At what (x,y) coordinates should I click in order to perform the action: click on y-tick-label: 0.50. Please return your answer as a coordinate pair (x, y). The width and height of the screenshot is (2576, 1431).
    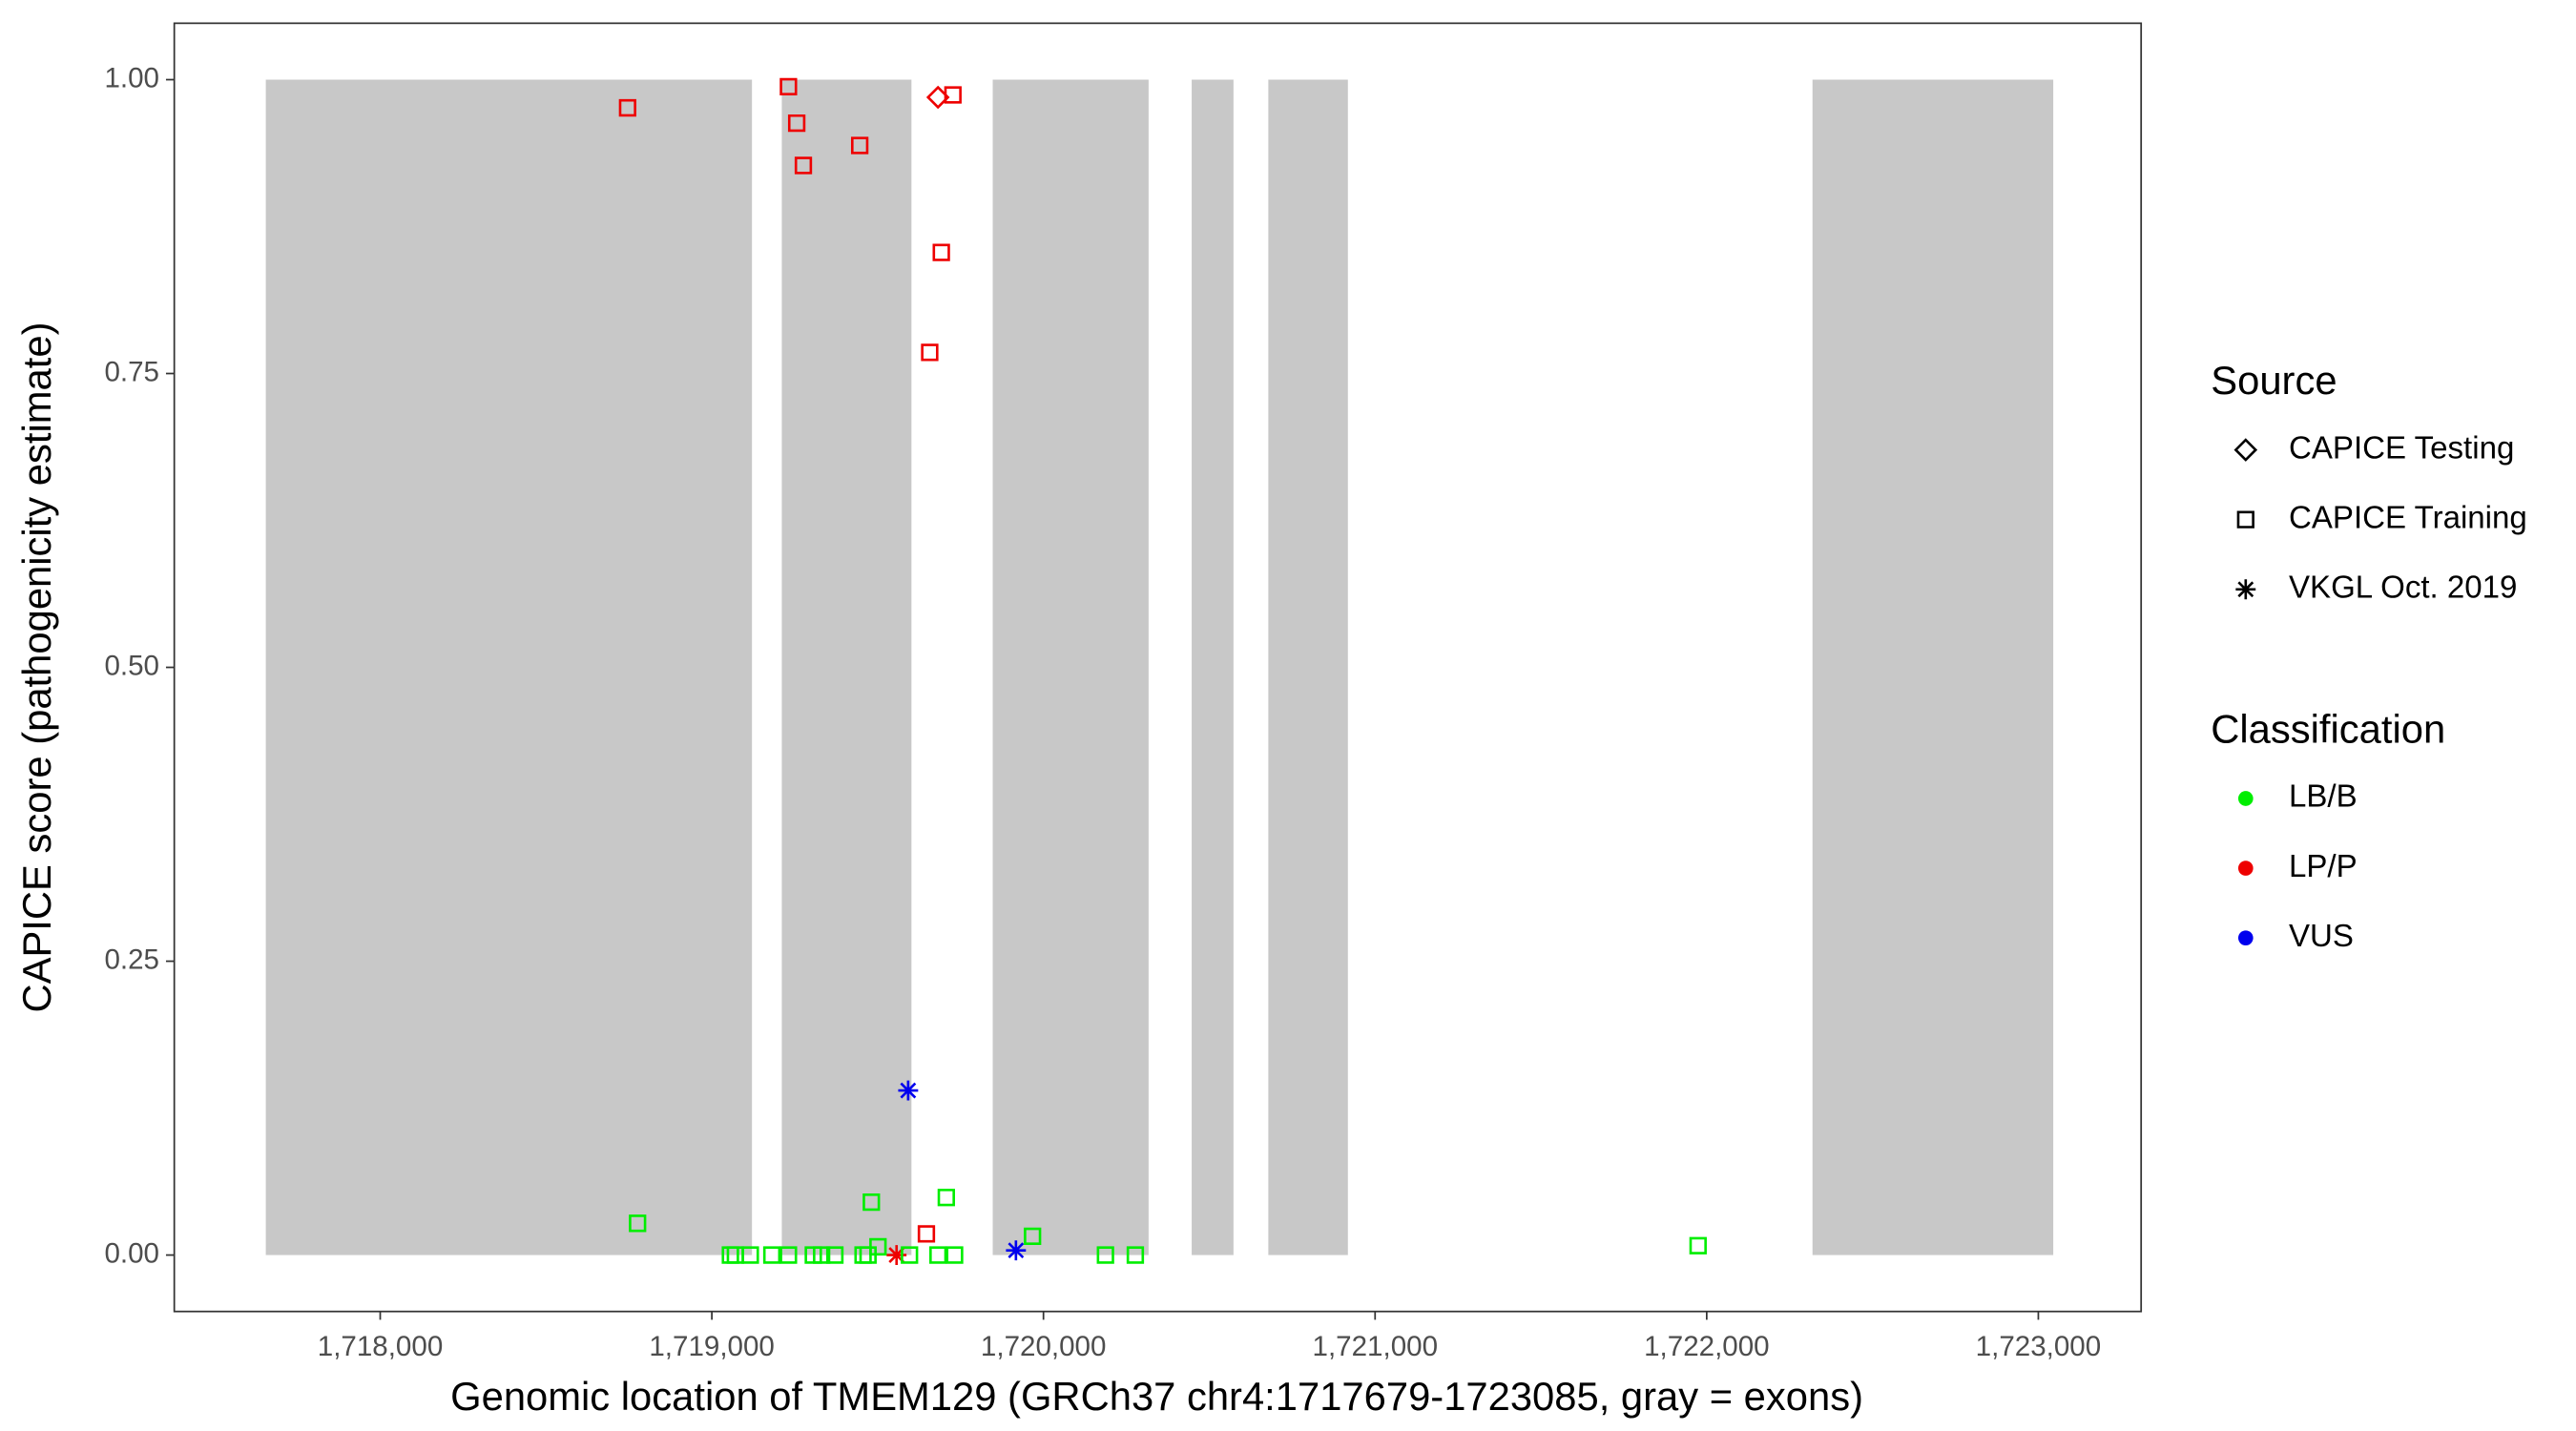
    Looking at the image, I should click on (131, 665).